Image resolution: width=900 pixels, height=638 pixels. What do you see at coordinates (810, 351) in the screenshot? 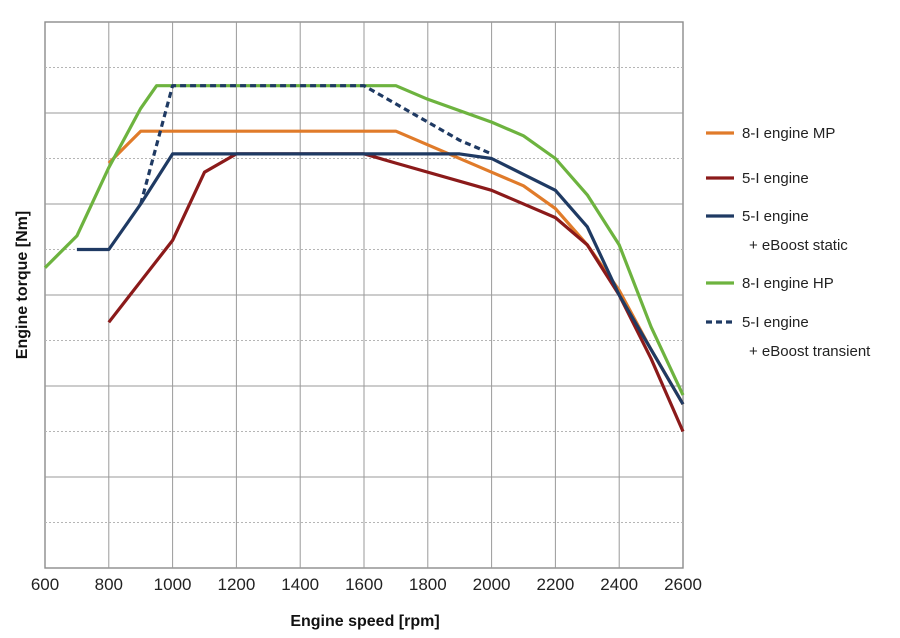
I see `legend-label-4: + eBoost transient` at bounding box center [810, 351].